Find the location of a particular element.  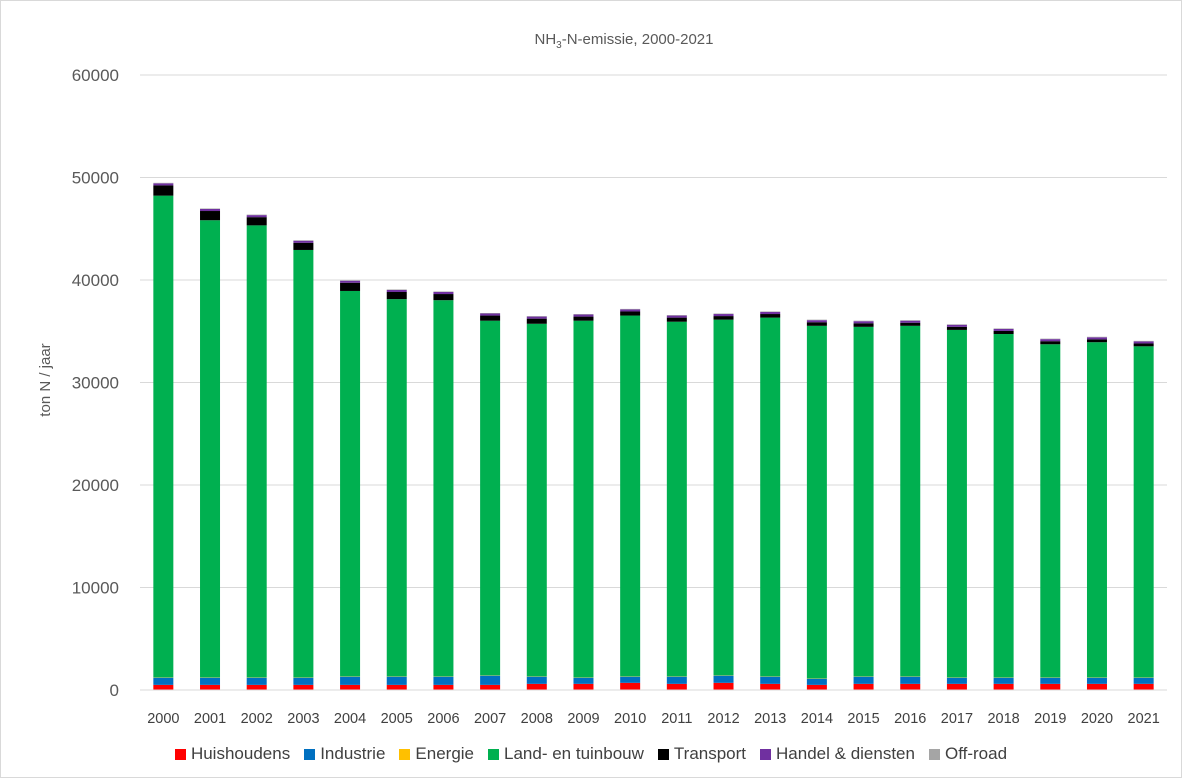

title-subscript: 3 is located at coordinates (559, 45).